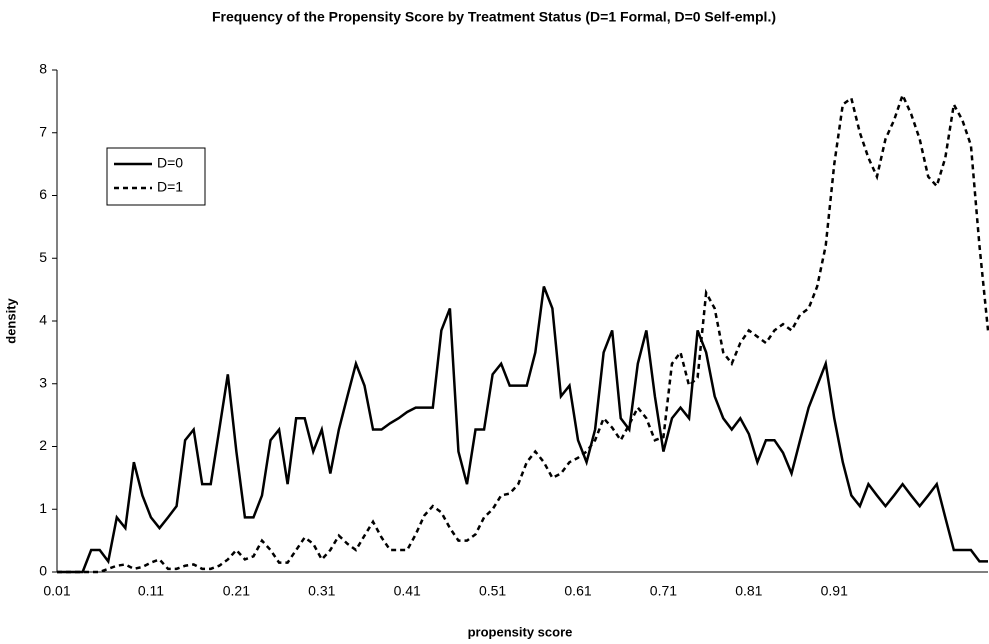 This screenshot has height=644, width=989. What do you see at coordinates (834, 591) in the screenshot?
I see `x-tick-label: 0.91` at bounding box center [834, 591].